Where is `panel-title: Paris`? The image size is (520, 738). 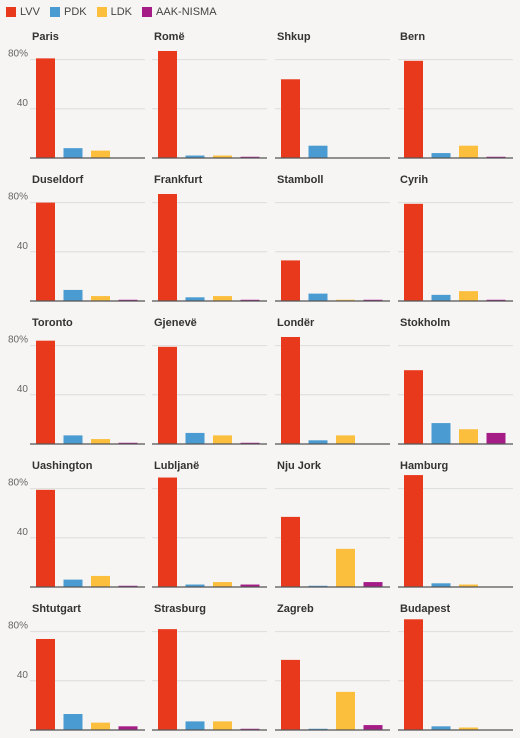
panel-title: Paris is located at coordinates (45, 37).